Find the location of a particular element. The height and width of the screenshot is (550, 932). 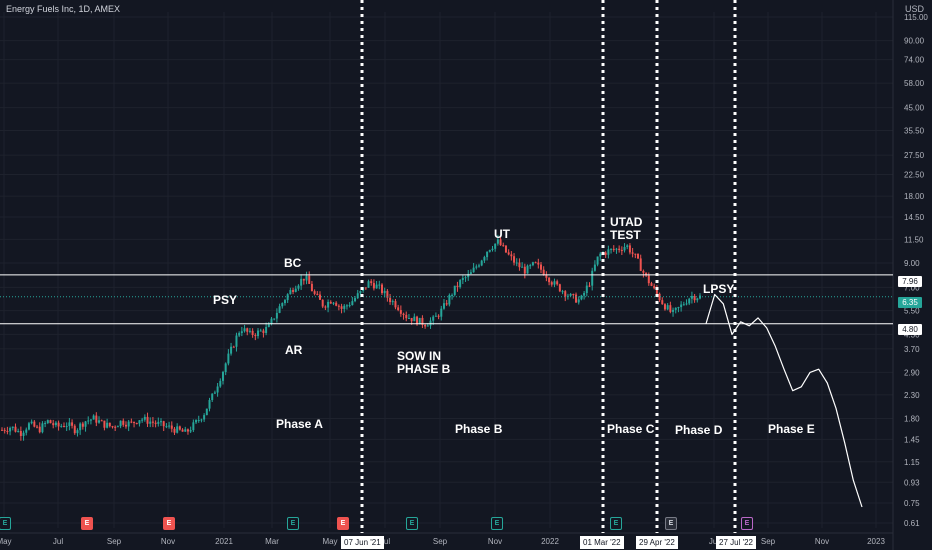

y-tick-label: 35.50 is located at coordinates (914, 131).